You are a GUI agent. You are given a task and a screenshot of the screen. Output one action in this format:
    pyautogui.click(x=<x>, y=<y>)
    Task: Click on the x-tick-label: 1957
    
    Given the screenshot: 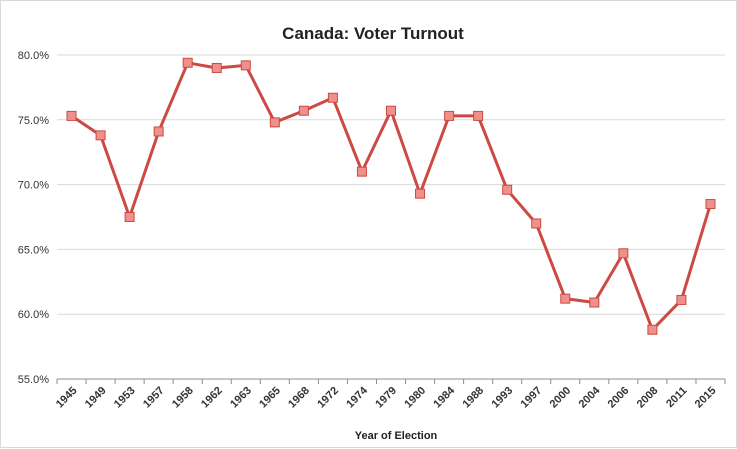 What is the action you would take?
    pyautogui.click(x=154, y=398)
    